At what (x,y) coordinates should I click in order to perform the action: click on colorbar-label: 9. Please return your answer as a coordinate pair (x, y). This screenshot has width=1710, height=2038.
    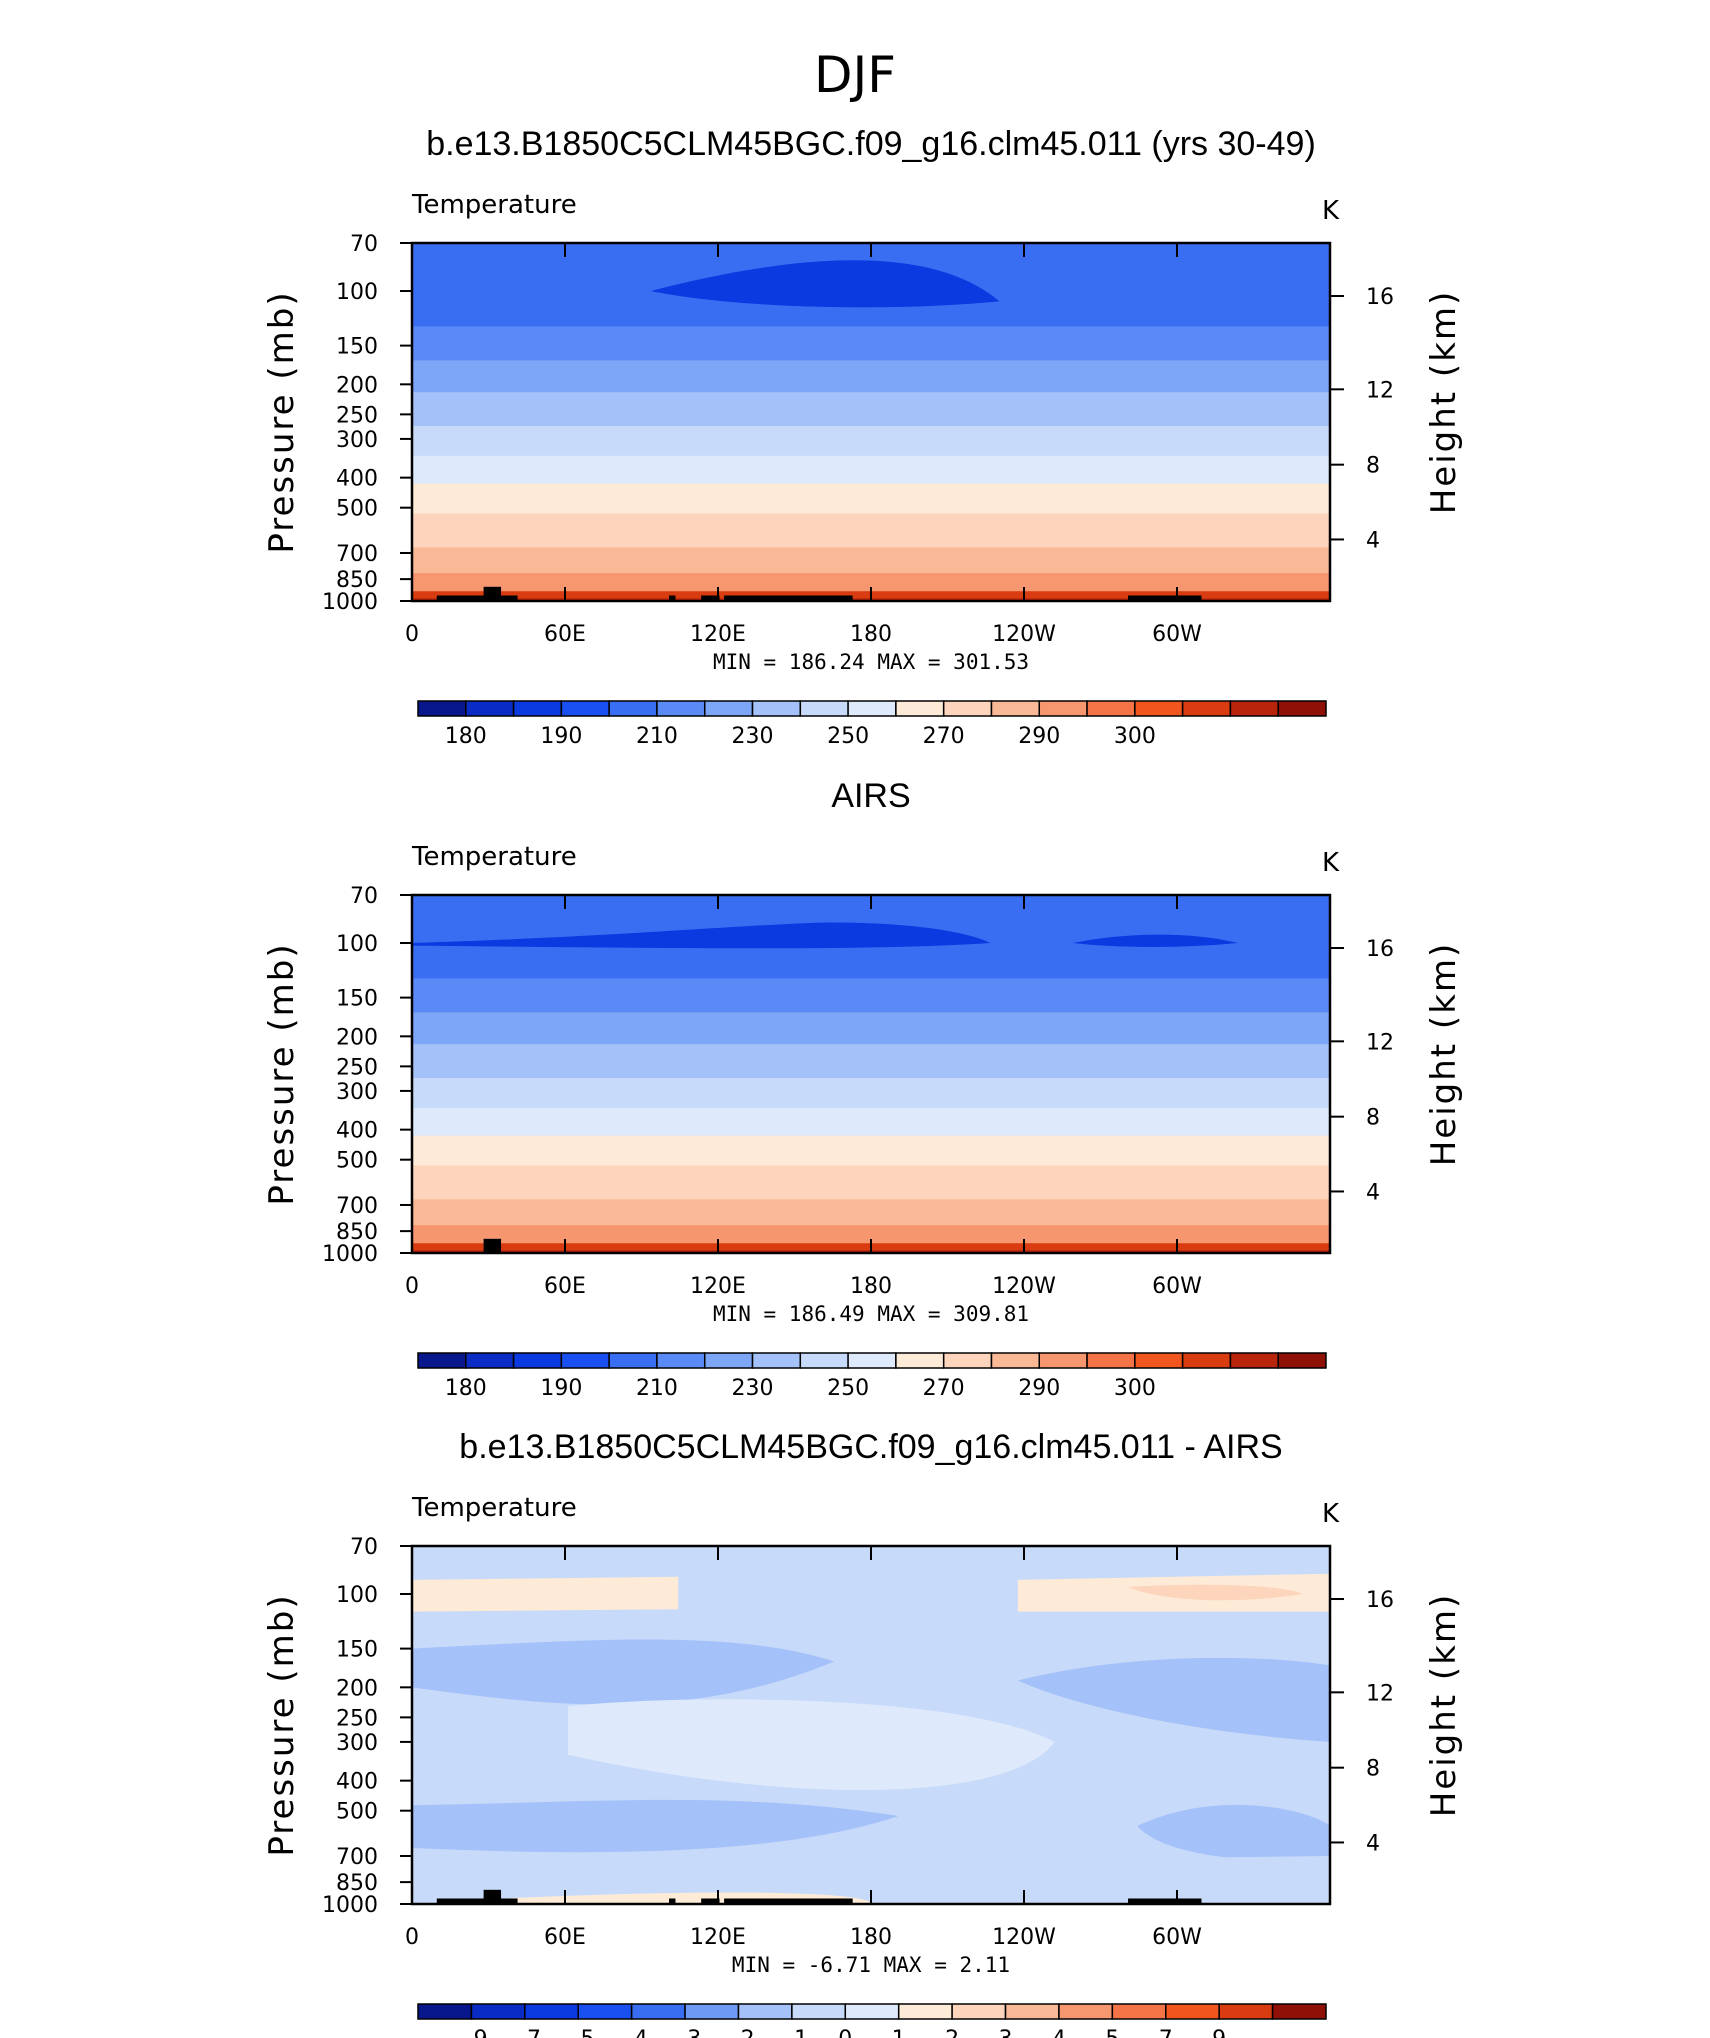
    Looking at the image, I should click on (1219, 2032).